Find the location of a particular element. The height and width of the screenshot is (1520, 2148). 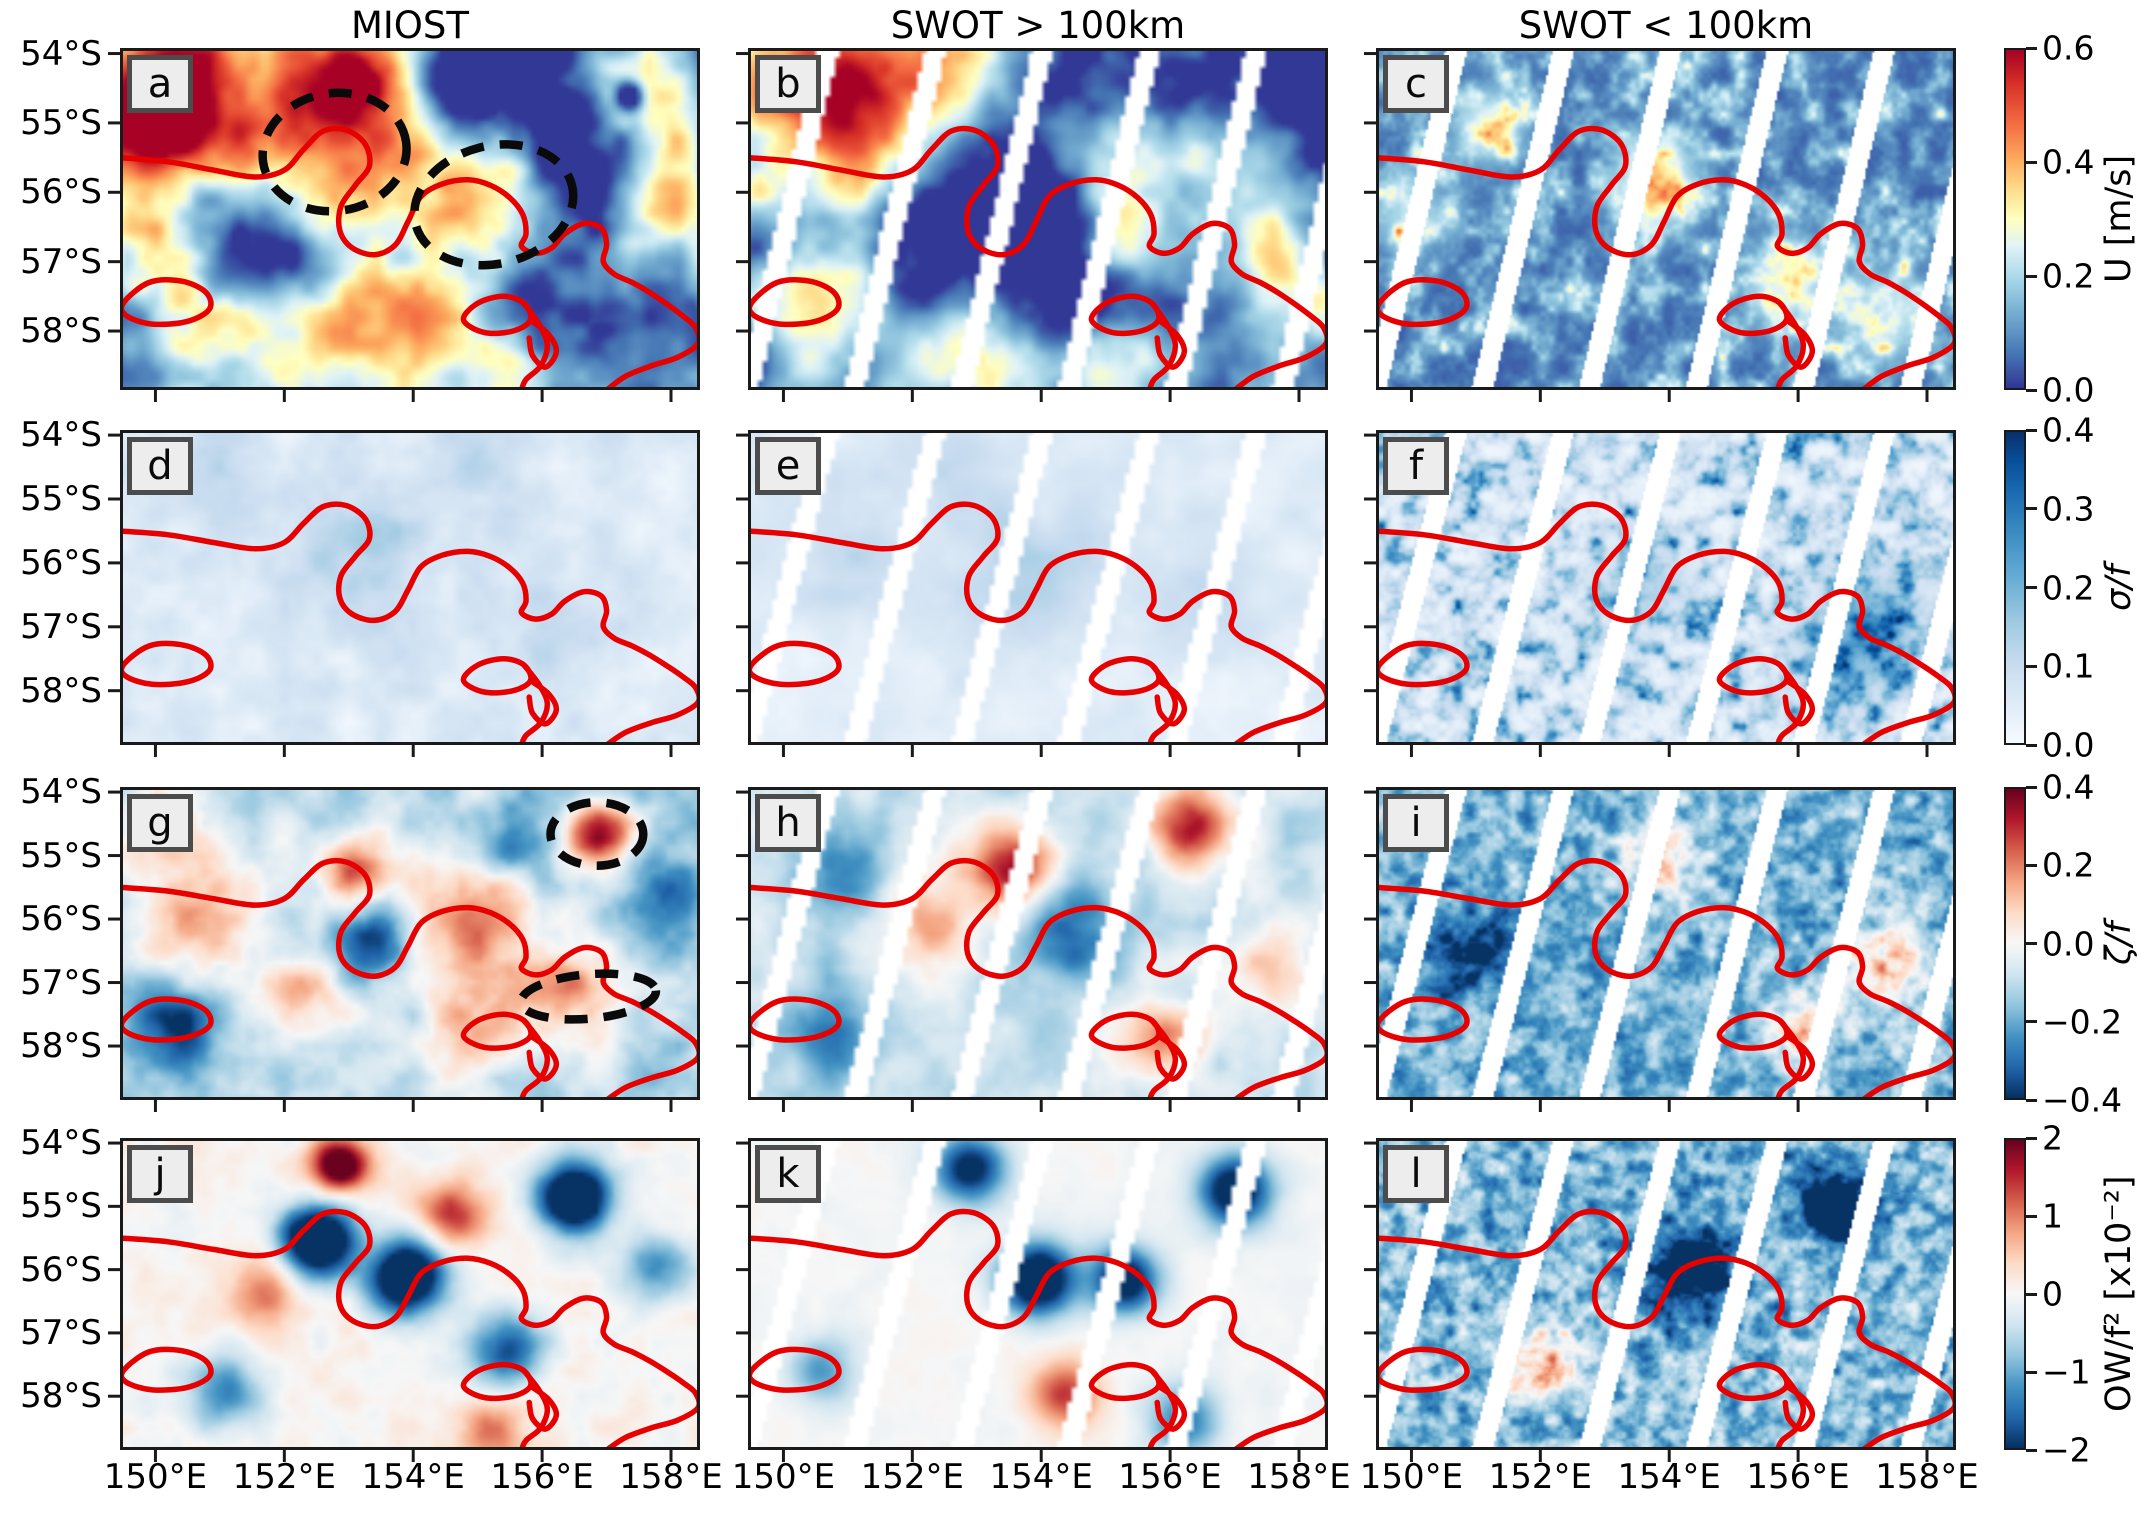

colorbar-tick-label: −1 is located at coordinates (2066, 1372).